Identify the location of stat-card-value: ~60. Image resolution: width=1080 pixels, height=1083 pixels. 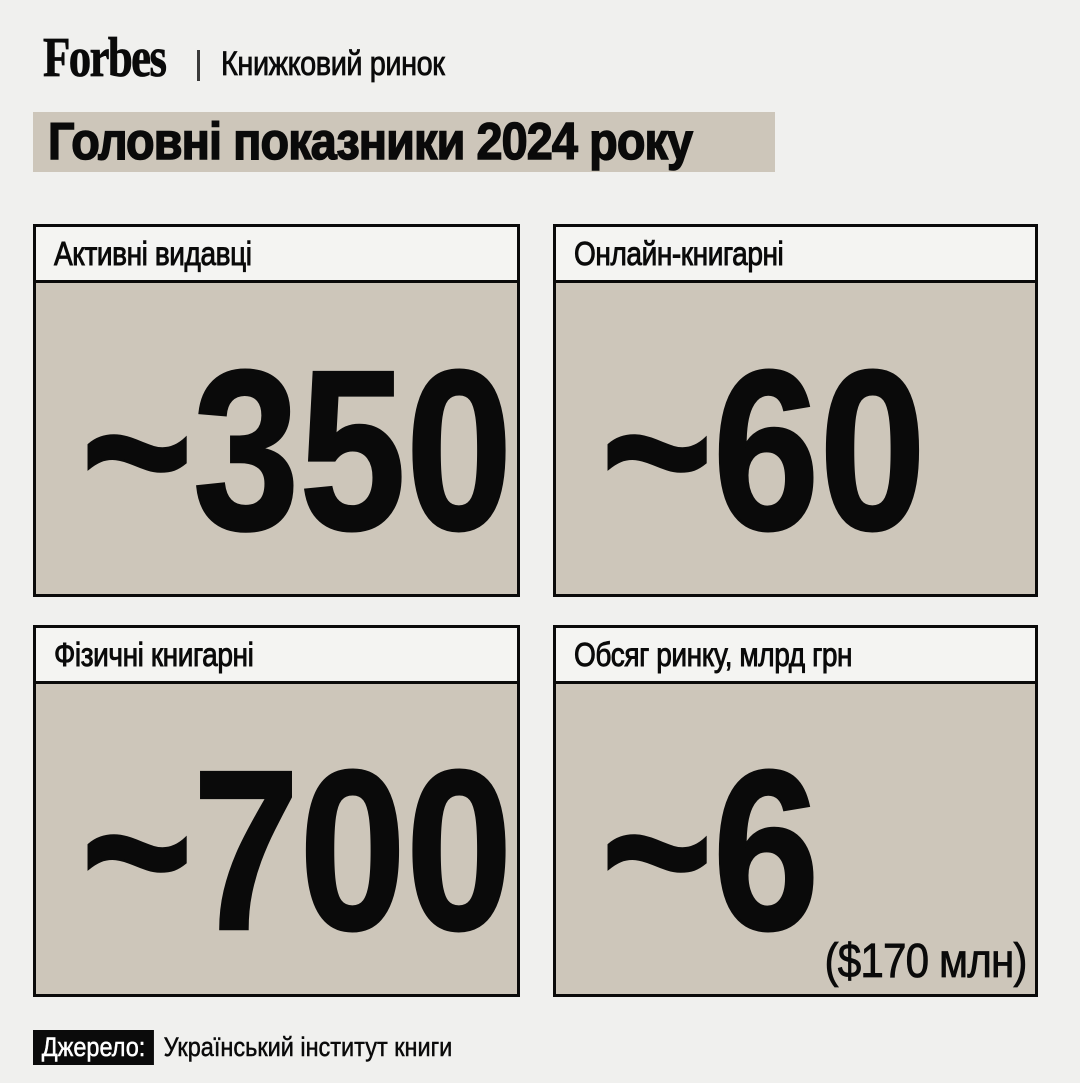
(763, 450).